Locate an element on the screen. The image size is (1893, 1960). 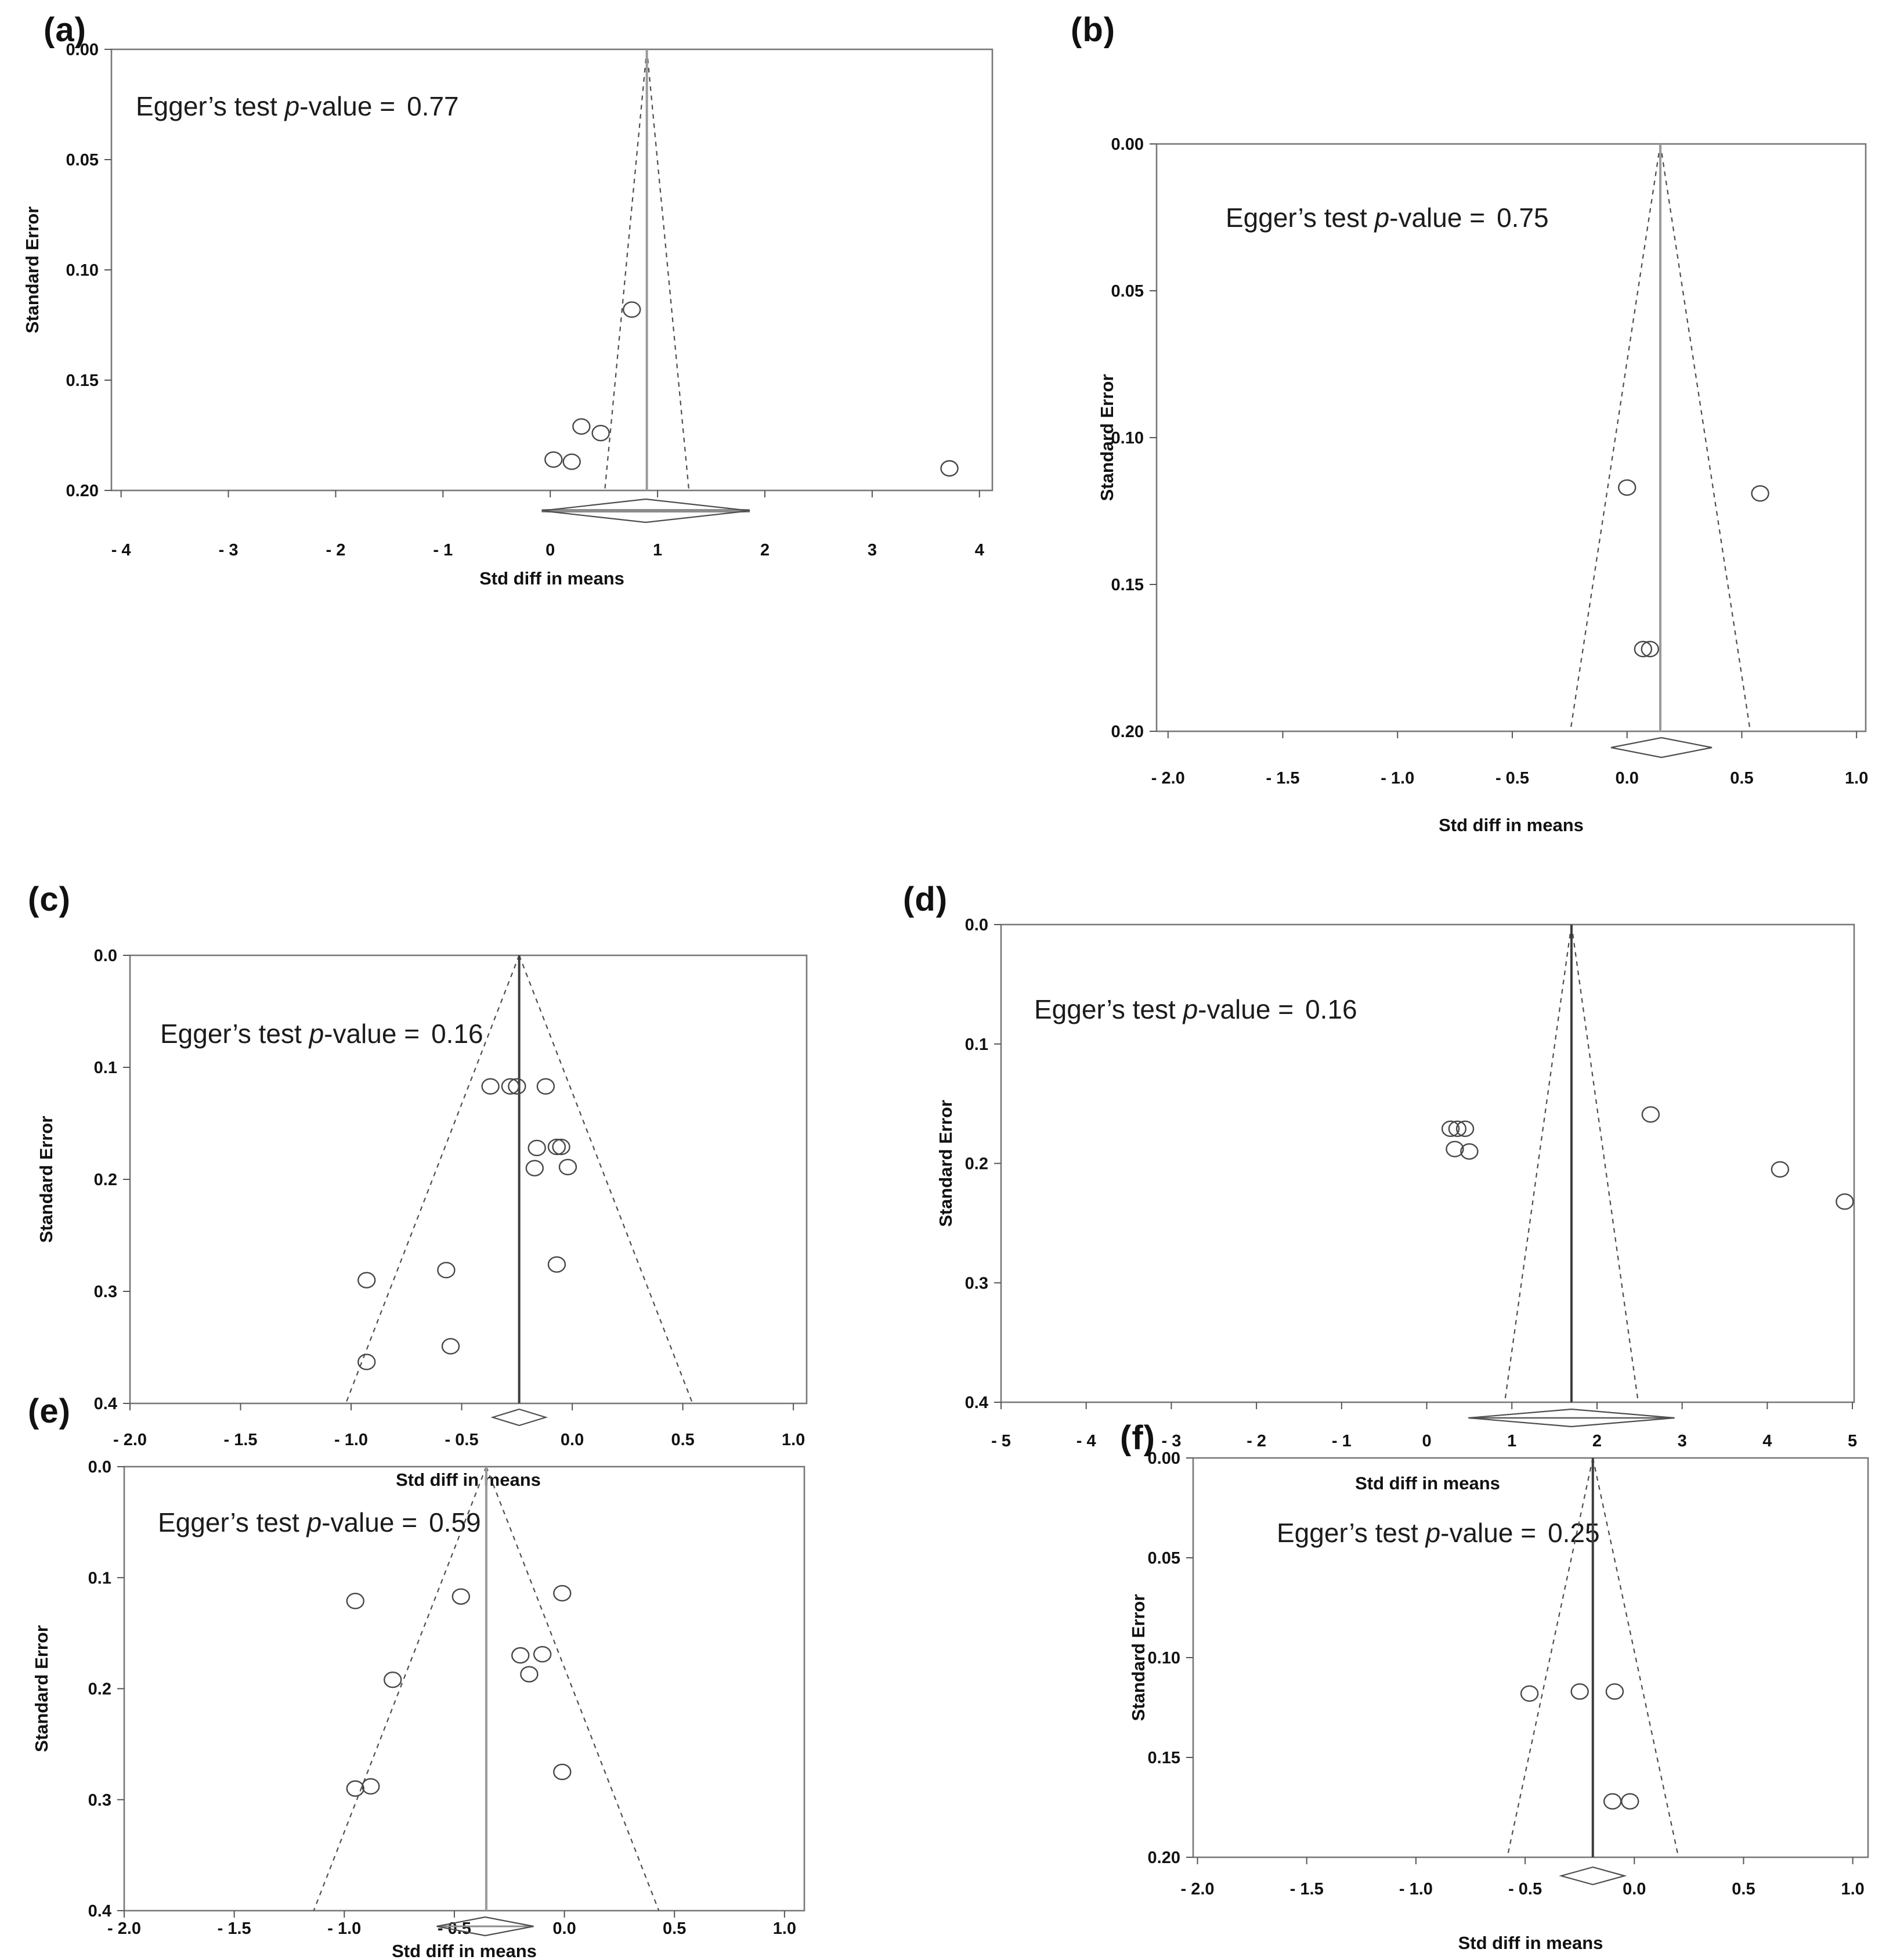
panel-label: (c) is located at coordinates (49, 899).